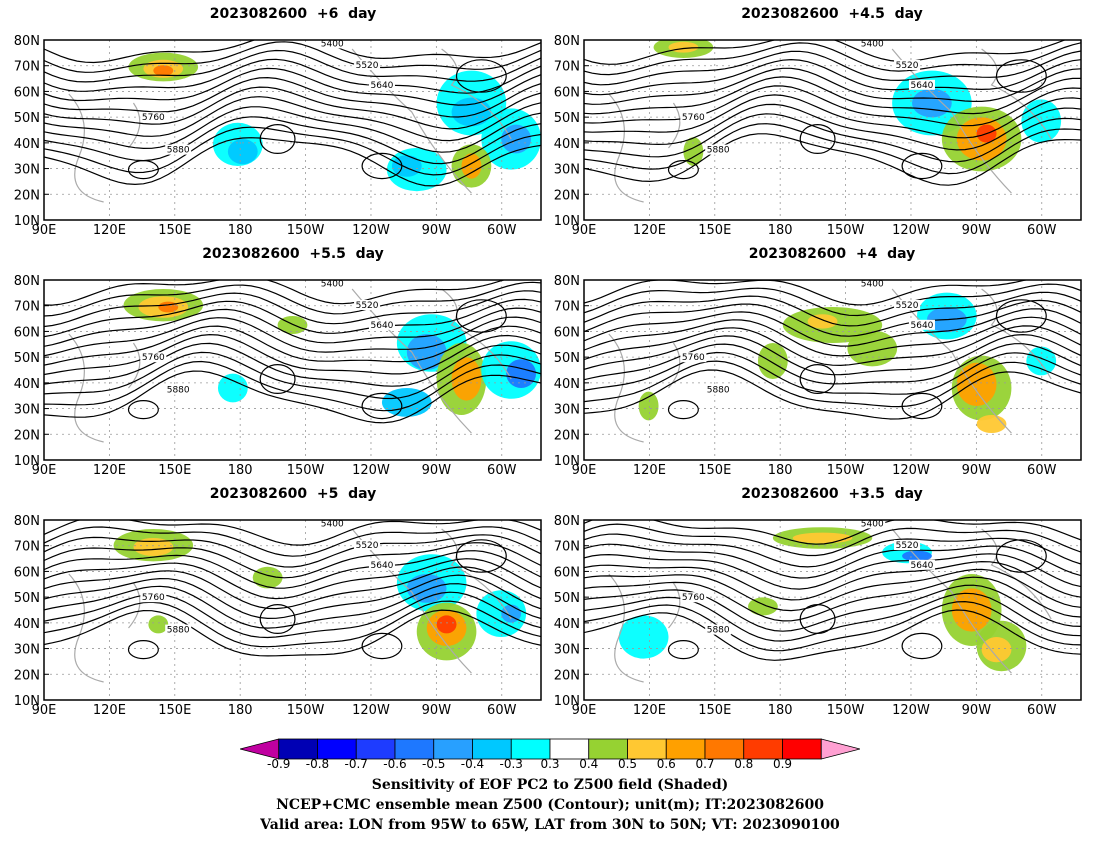 The height and width of the screenshot is (850, 1100). Describe the element at coordinates (666, 764) in the screenshot. I see `colorbar-tick-label: 0.6` at that location.